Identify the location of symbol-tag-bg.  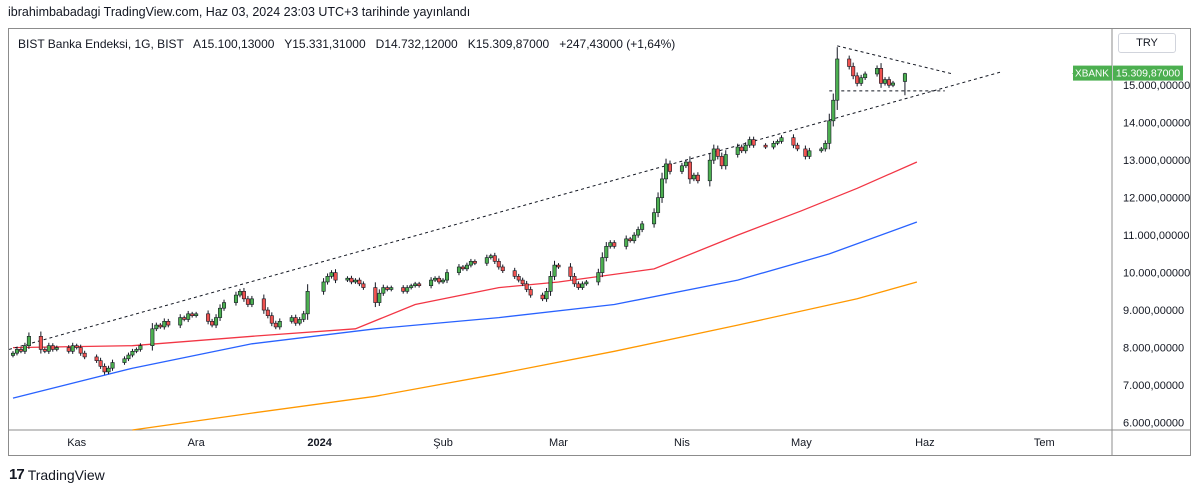
(1092, 73).